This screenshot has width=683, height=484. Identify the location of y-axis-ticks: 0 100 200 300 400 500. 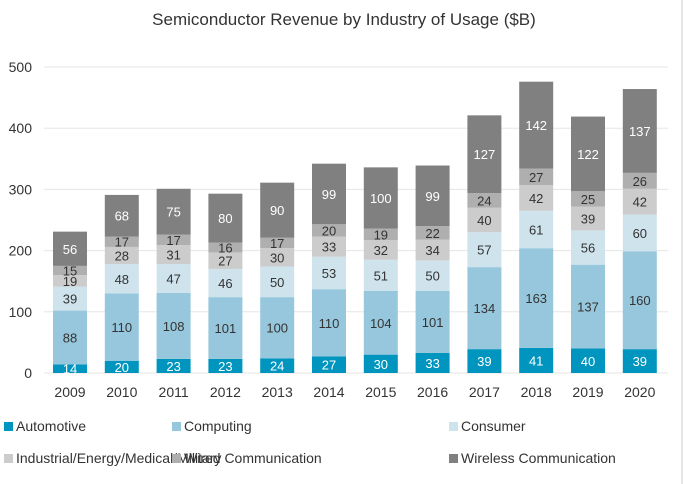
(21, 220).